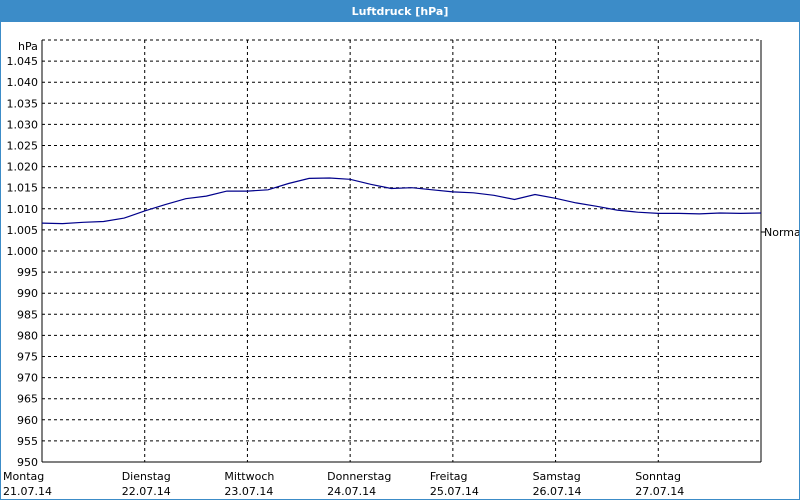 This screenshot has width=800, height=500. What do you see at coordinates (27, 491) in the screenshot?
I see `x-tick-date: 21.07.14` at bounding box center [27, 491].